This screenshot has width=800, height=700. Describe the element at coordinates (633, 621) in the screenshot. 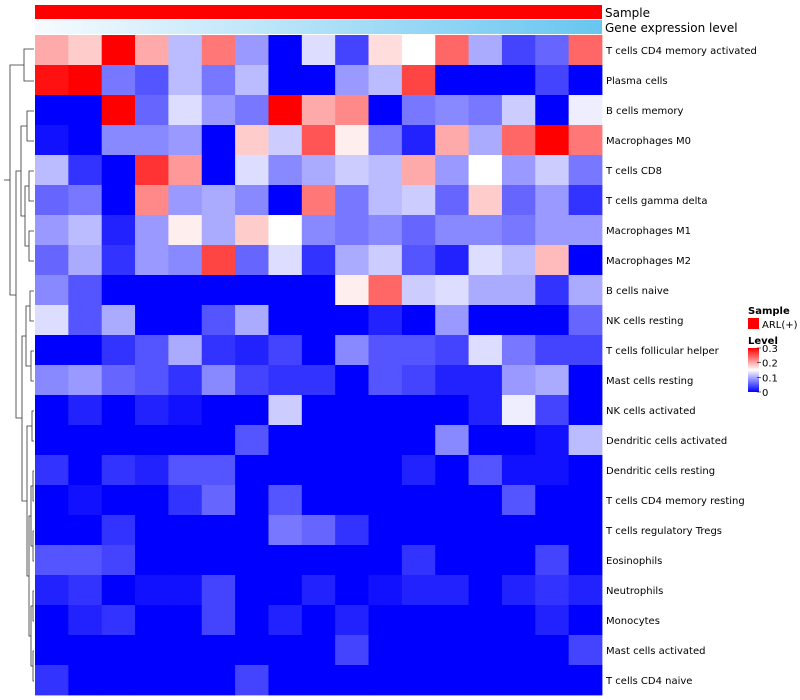

I see `row-label: Monocytes` at that location.